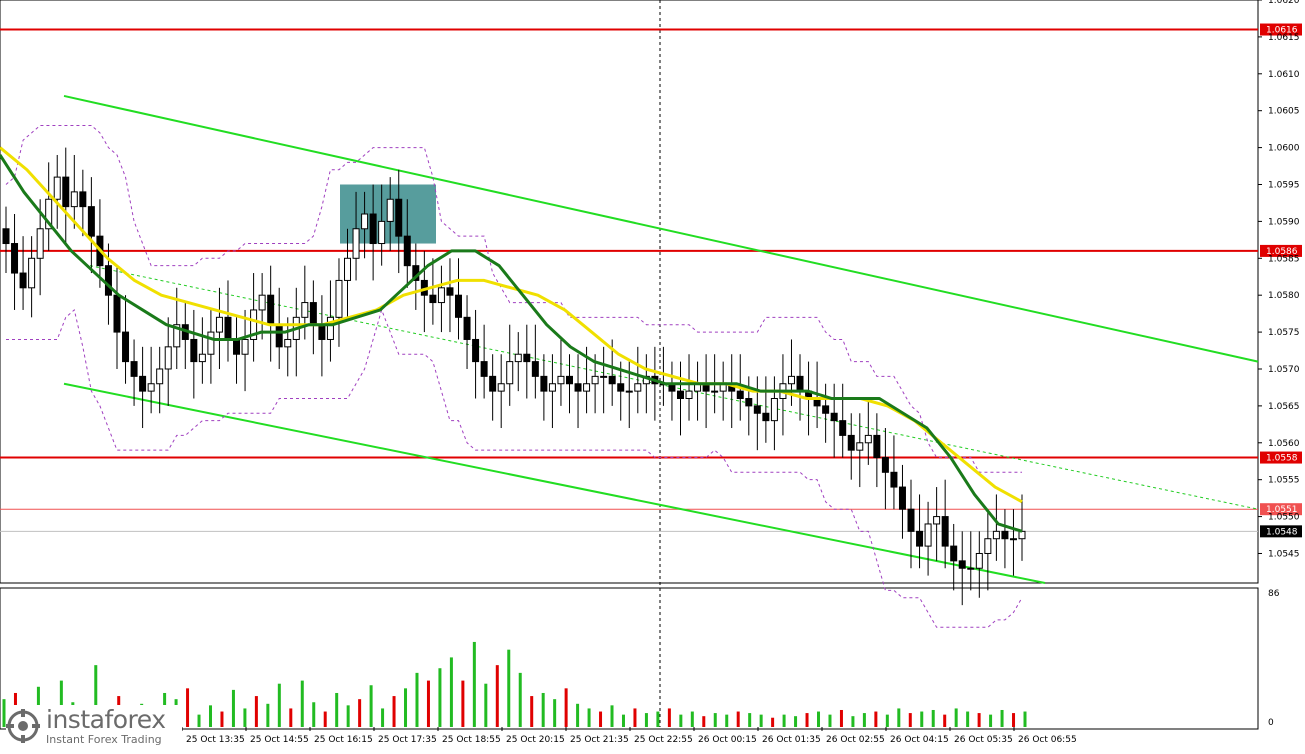  I want to click on time-tick-label: 25 Oct 16:15, so click(343, 740).